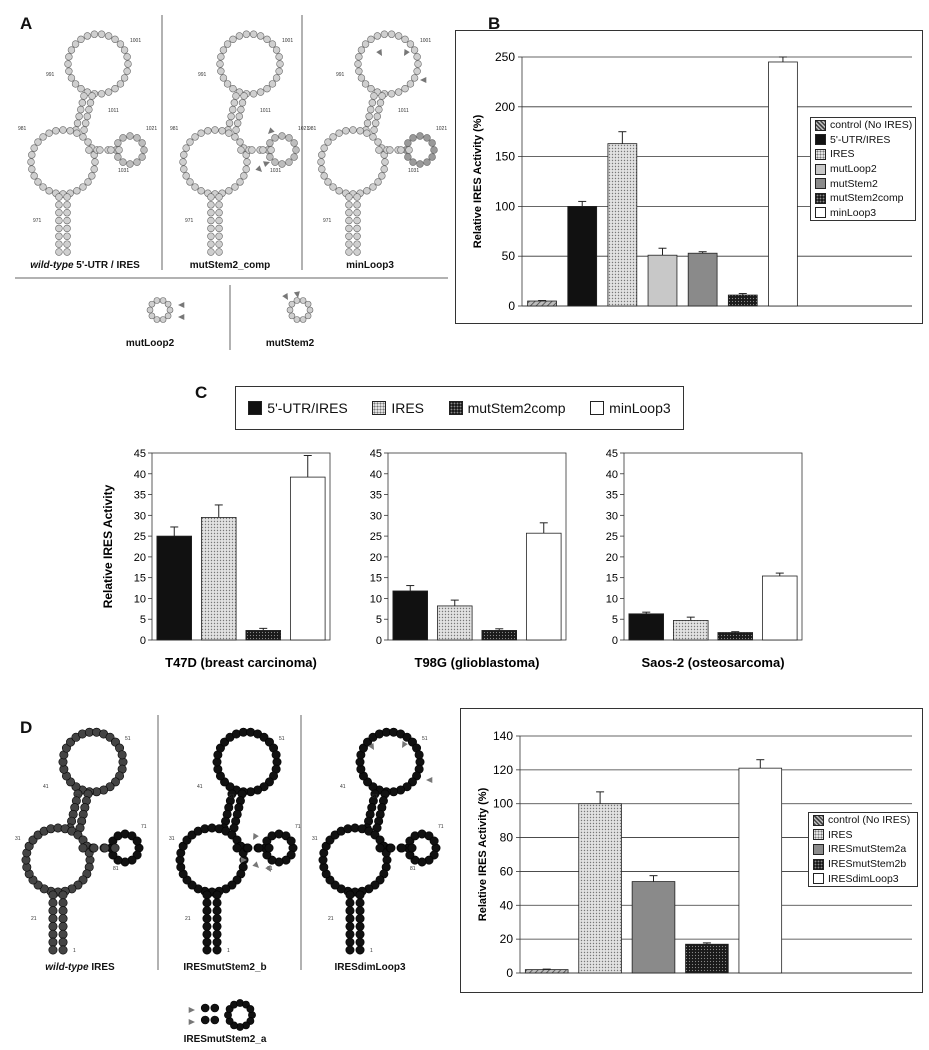 This screenshot has height=1050, width=929. What do you see at coordinates (867, 864) in the screenshot?
I see `legend-label: IRESmutStem2b` at bounding box center [867, 864].